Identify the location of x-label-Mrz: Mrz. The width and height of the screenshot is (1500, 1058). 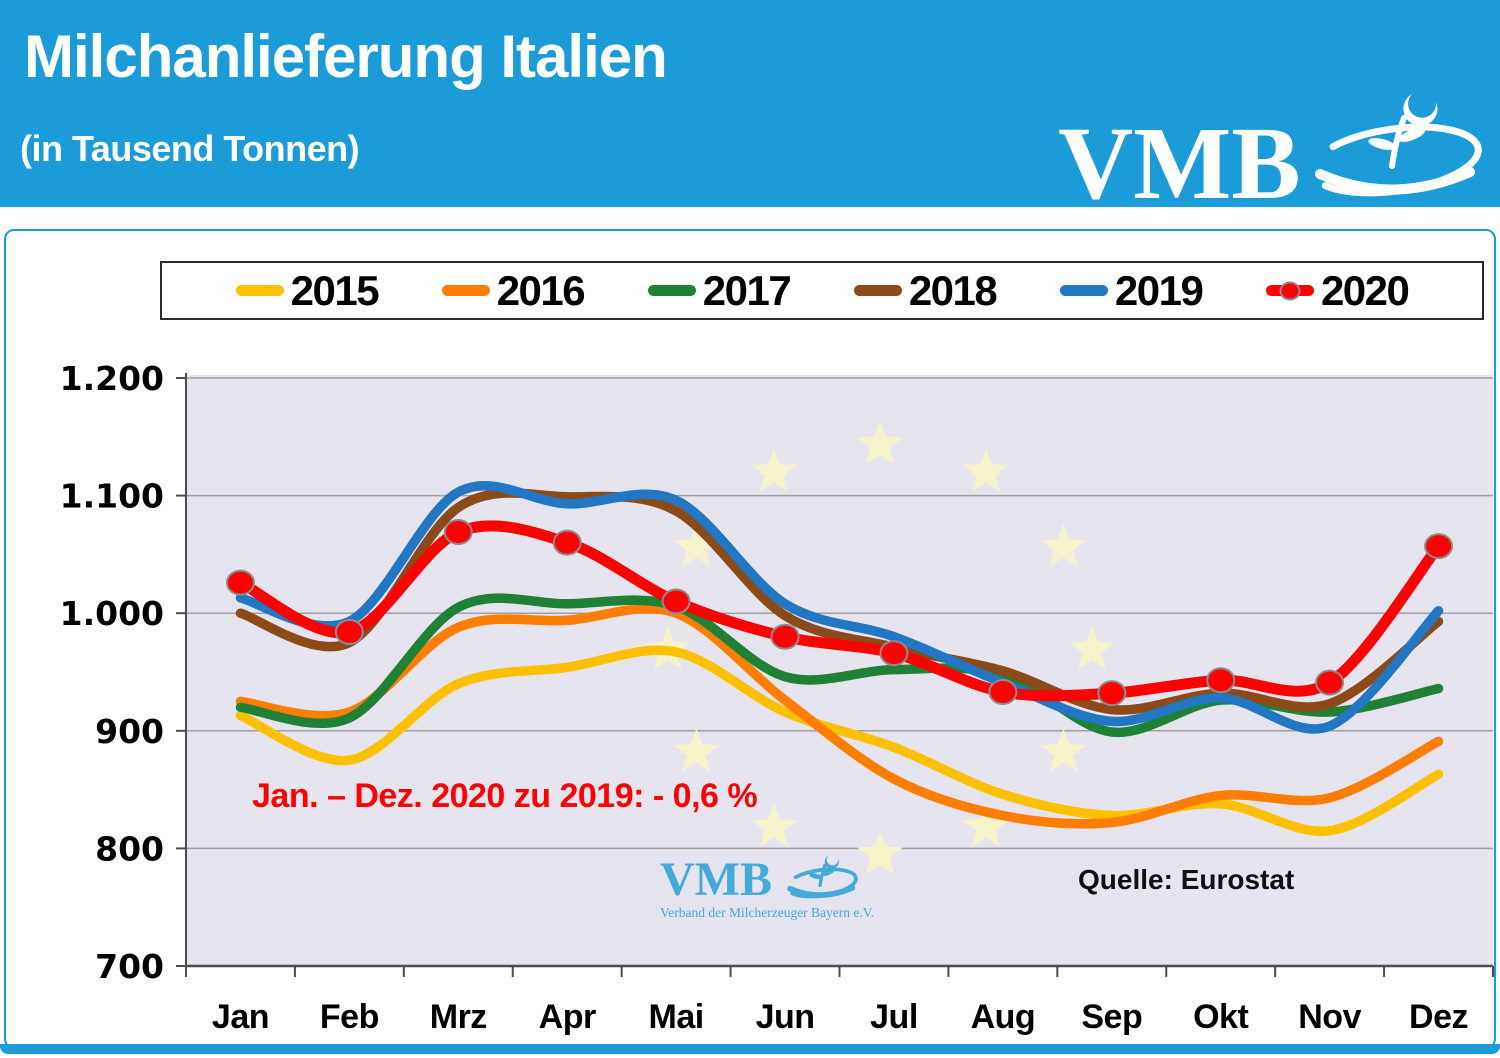
(458, 1017).